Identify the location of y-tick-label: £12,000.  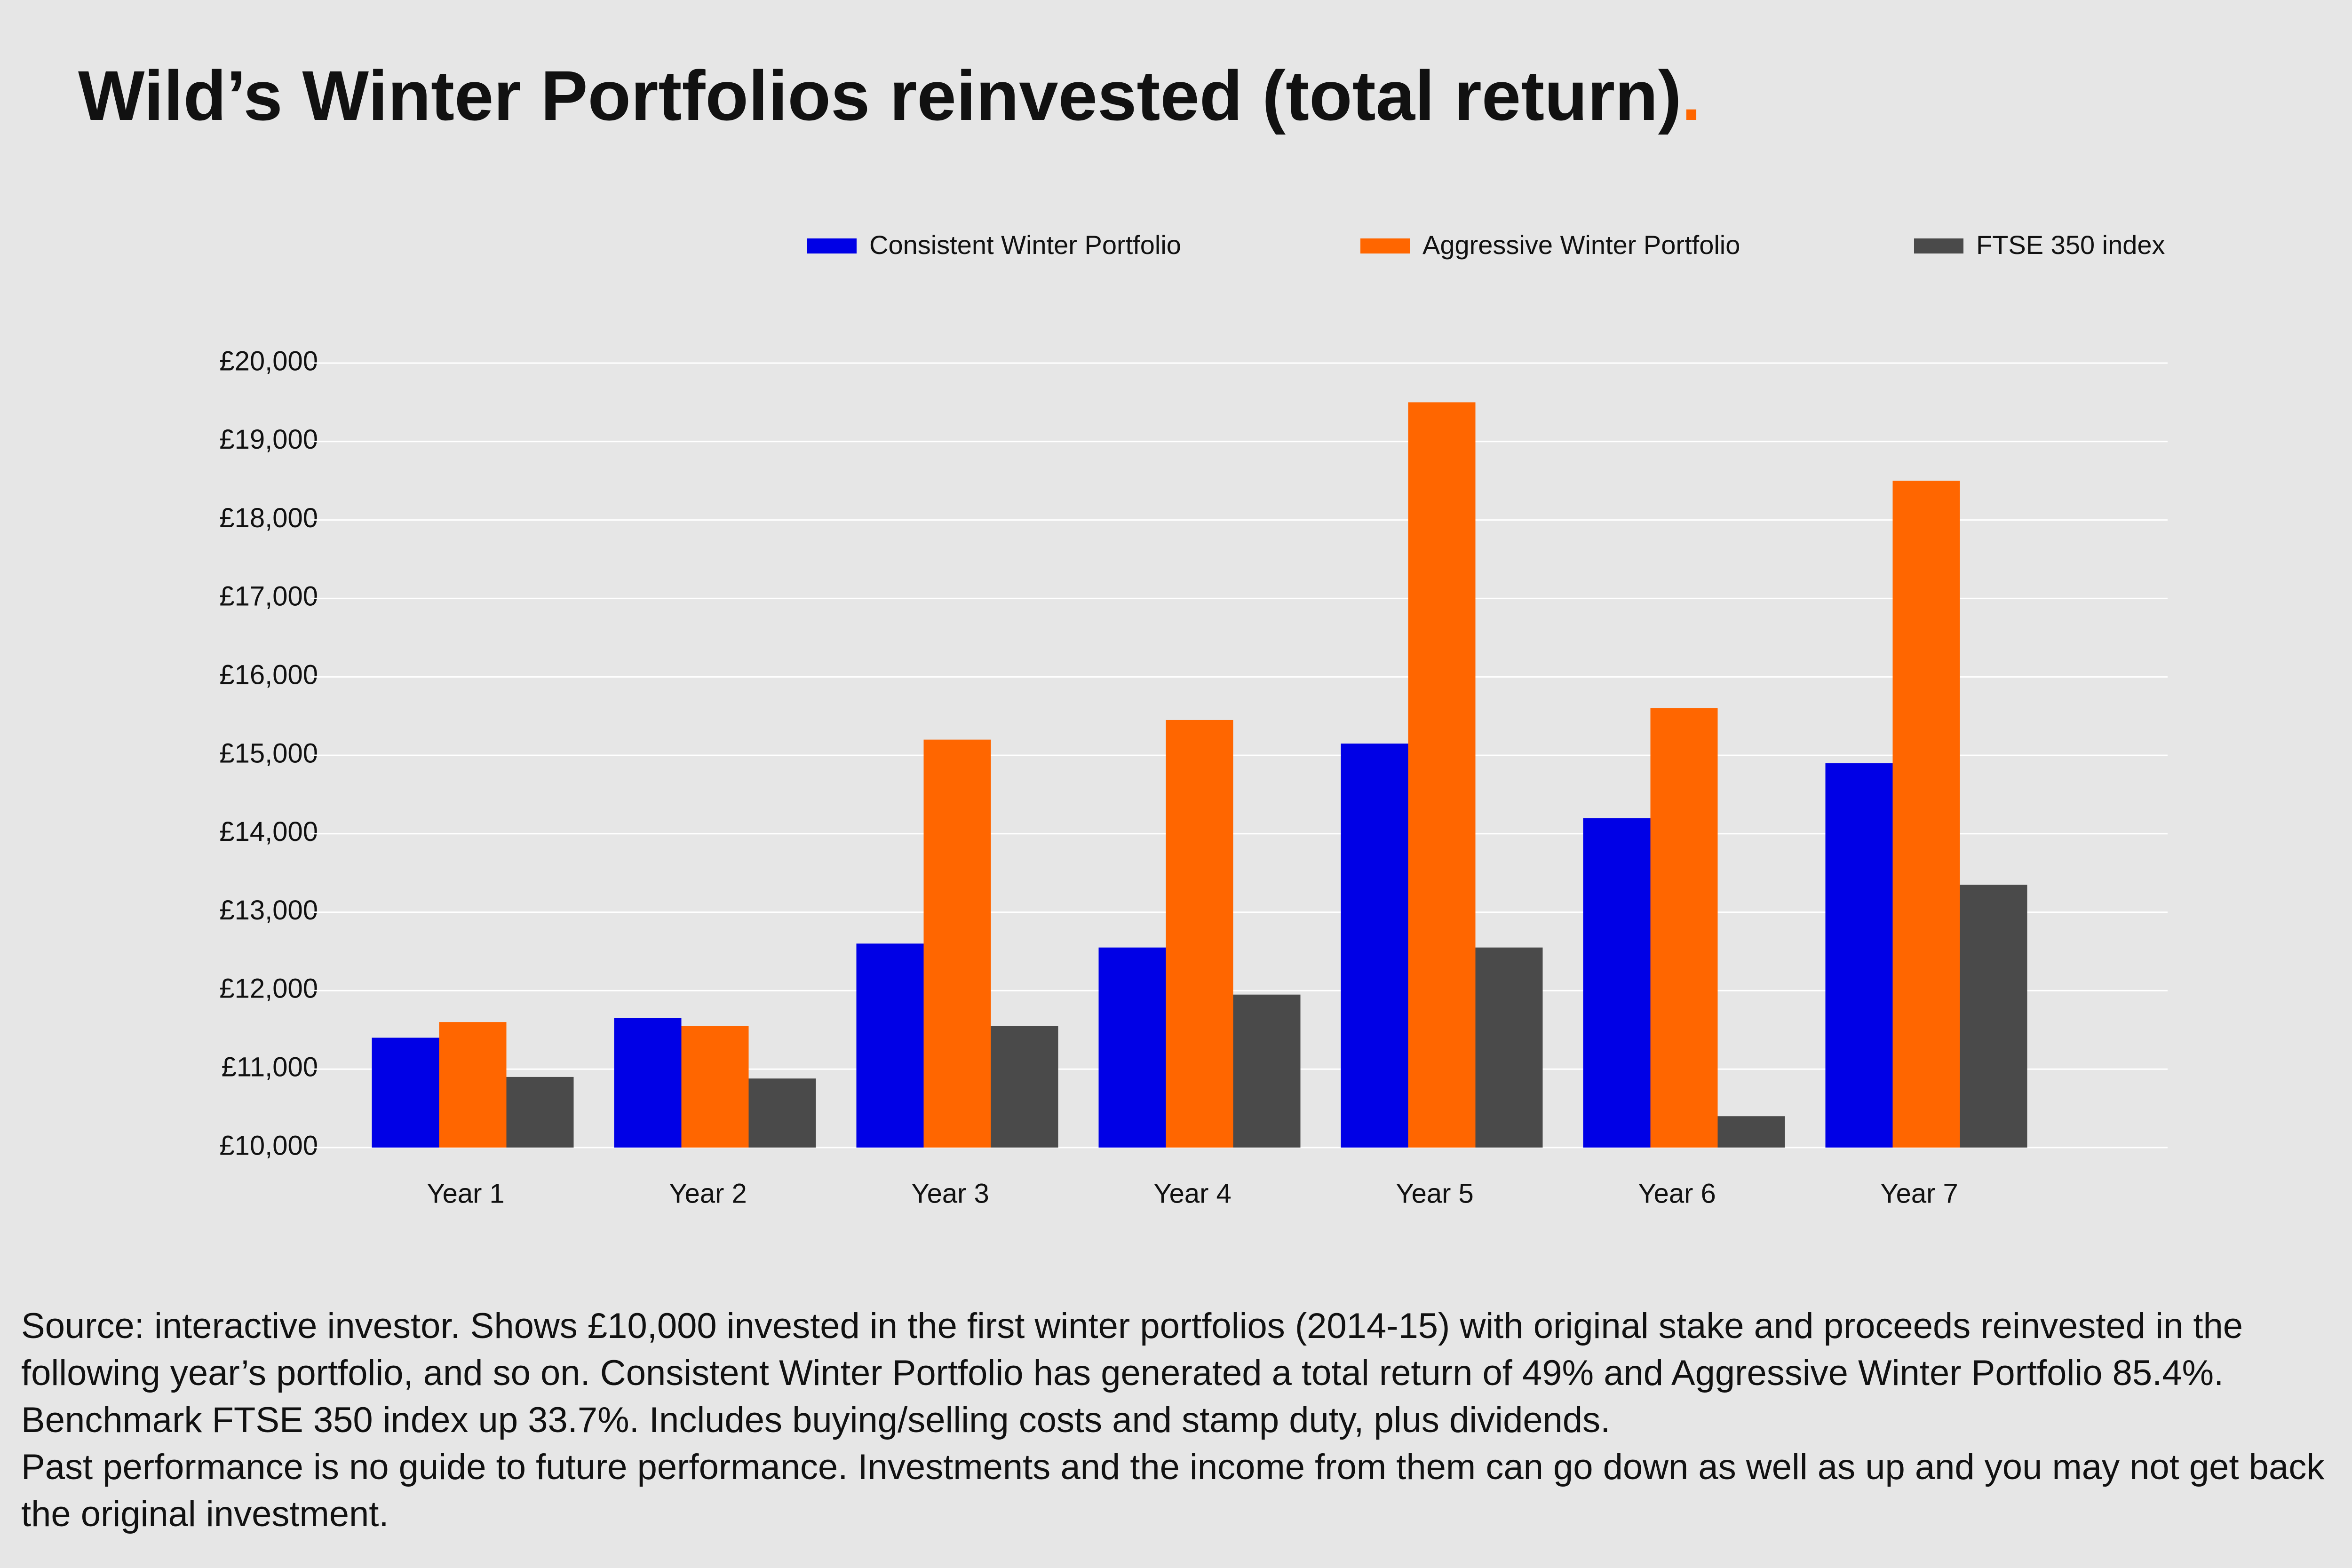
(268, 989).